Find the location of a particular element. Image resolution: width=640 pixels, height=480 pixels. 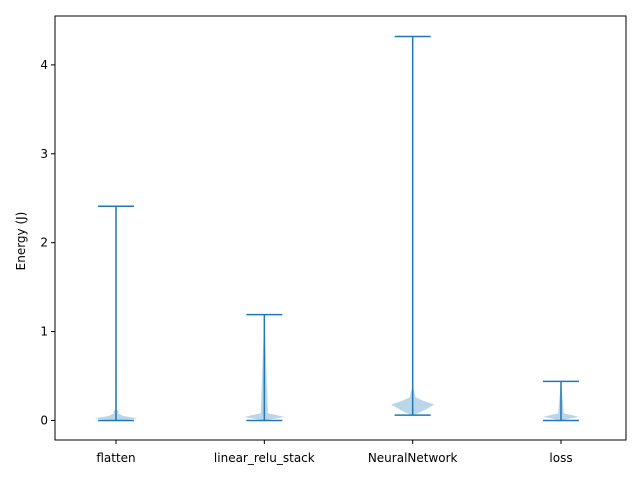

y-tick-label: 3 is located at coordinates (44, 154).